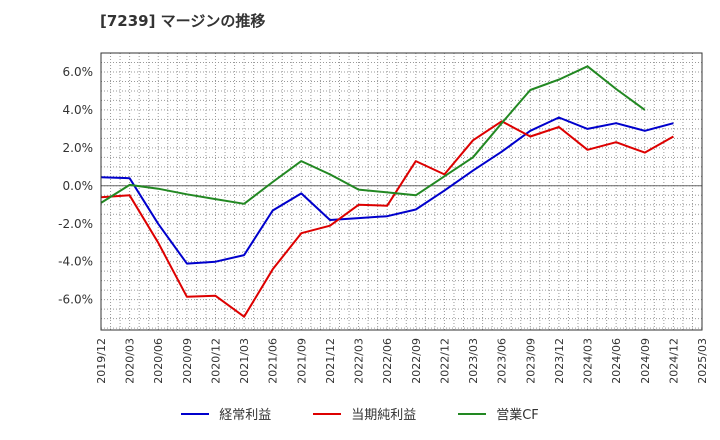 The image size is (720, 440). Describe the element at coordinates (245, 415) in the screenshot. I see `legend-label-keijo: 経常利益` at that location.